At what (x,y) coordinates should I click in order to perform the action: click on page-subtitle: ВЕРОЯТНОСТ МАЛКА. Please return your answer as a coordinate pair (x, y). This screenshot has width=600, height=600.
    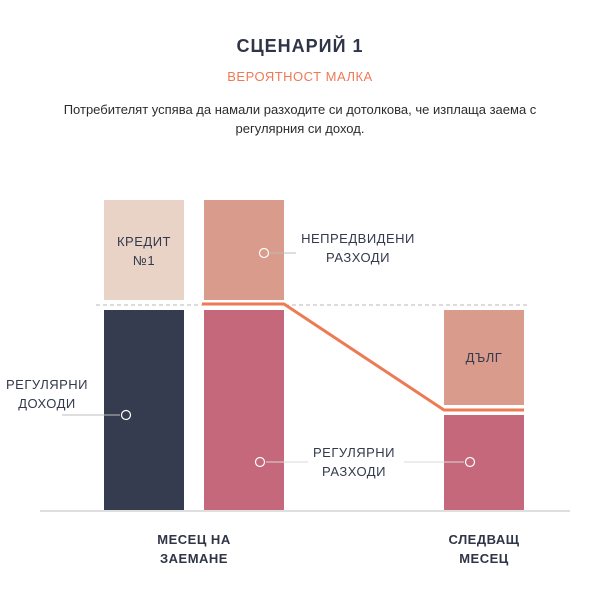
    Looking at the image, I should click on (300, 76).